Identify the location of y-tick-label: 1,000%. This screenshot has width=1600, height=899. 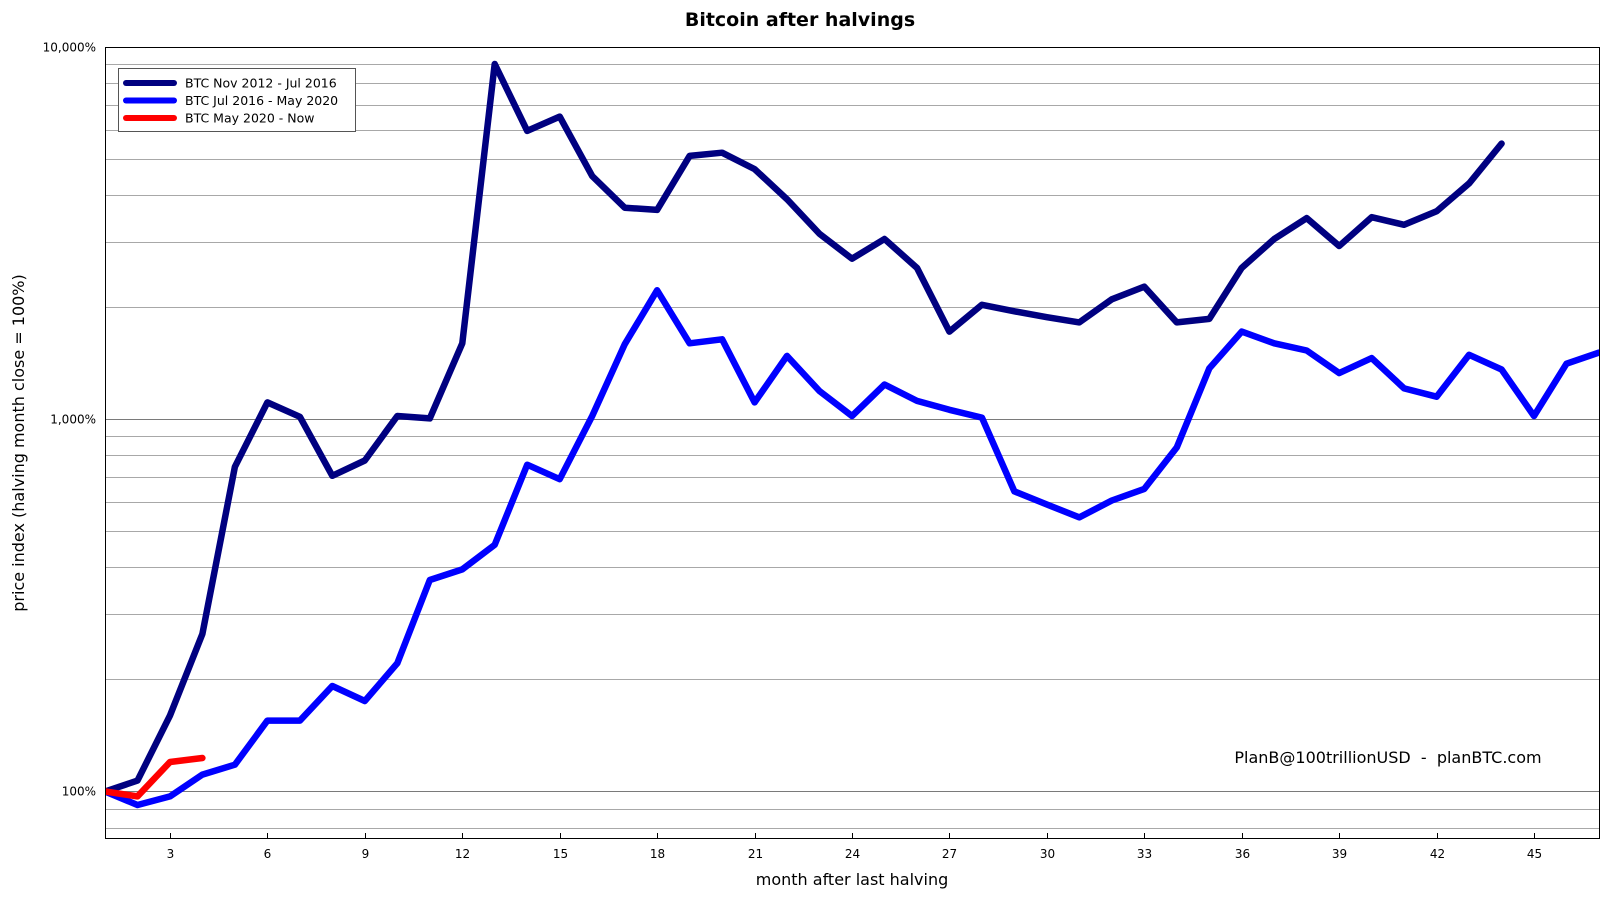
(73, 420).